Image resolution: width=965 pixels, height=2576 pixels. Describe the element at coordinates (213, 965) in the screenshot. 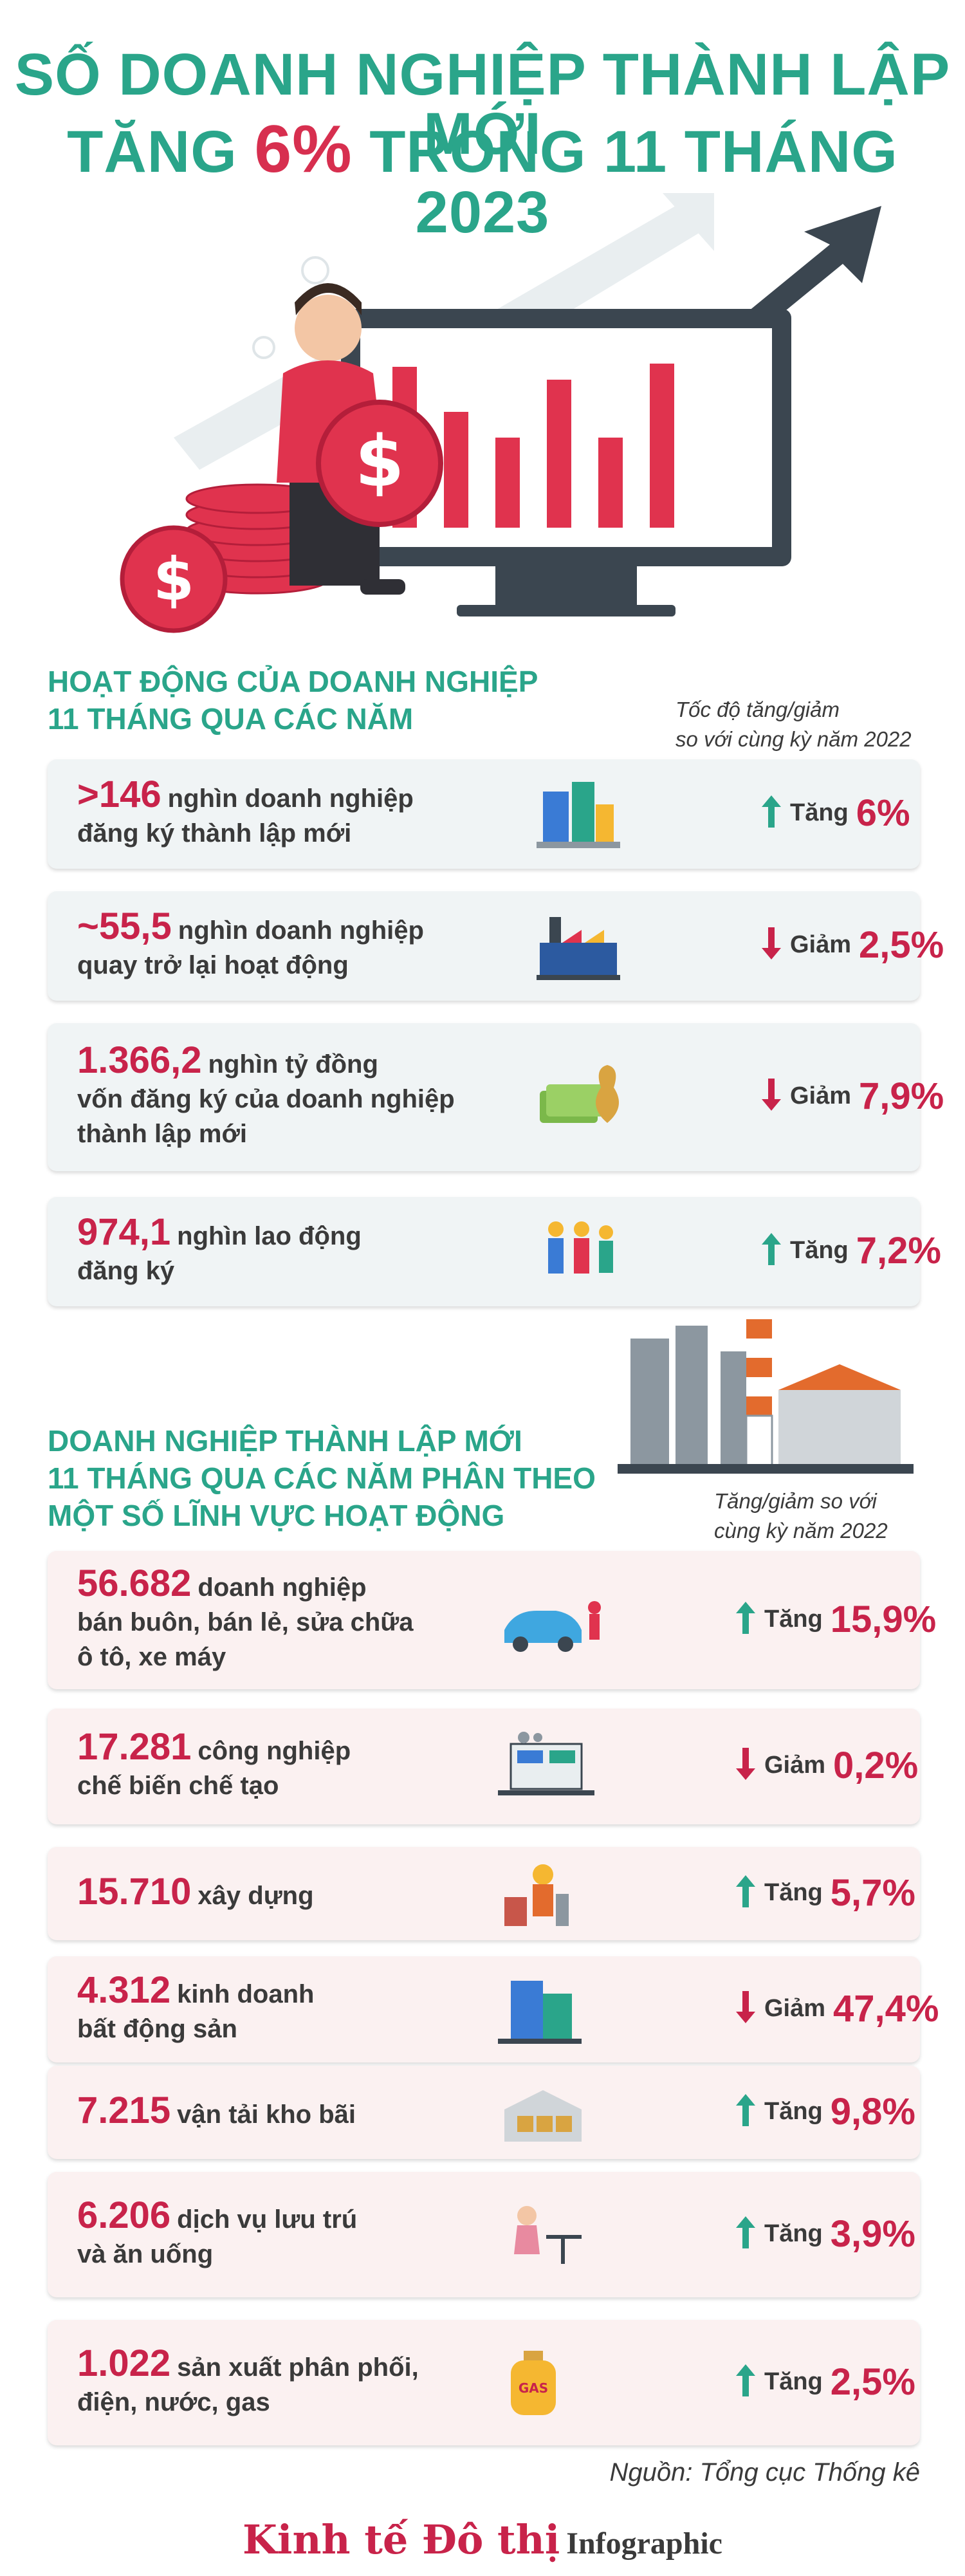

I see `card-label-2: quay trở lại hoạt động` at that location.